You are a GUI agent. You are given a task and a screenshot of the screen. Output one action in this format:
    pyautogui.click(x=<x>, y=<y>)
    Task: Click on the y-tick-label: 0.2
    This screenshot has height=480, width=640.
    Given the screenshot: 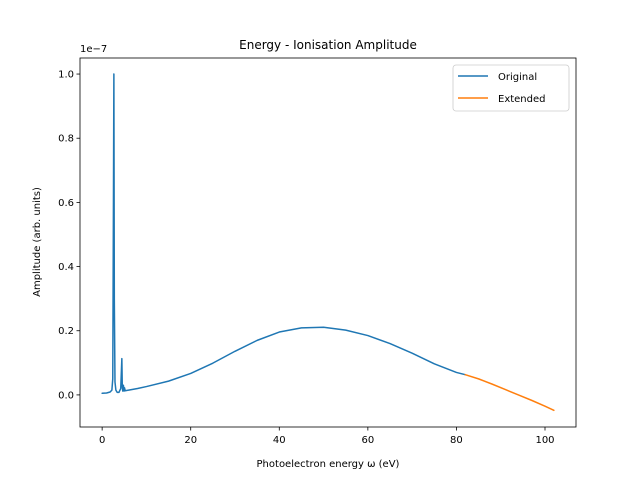 What is the action you would take?
    pyautogui.click(x=66, y=331)
    